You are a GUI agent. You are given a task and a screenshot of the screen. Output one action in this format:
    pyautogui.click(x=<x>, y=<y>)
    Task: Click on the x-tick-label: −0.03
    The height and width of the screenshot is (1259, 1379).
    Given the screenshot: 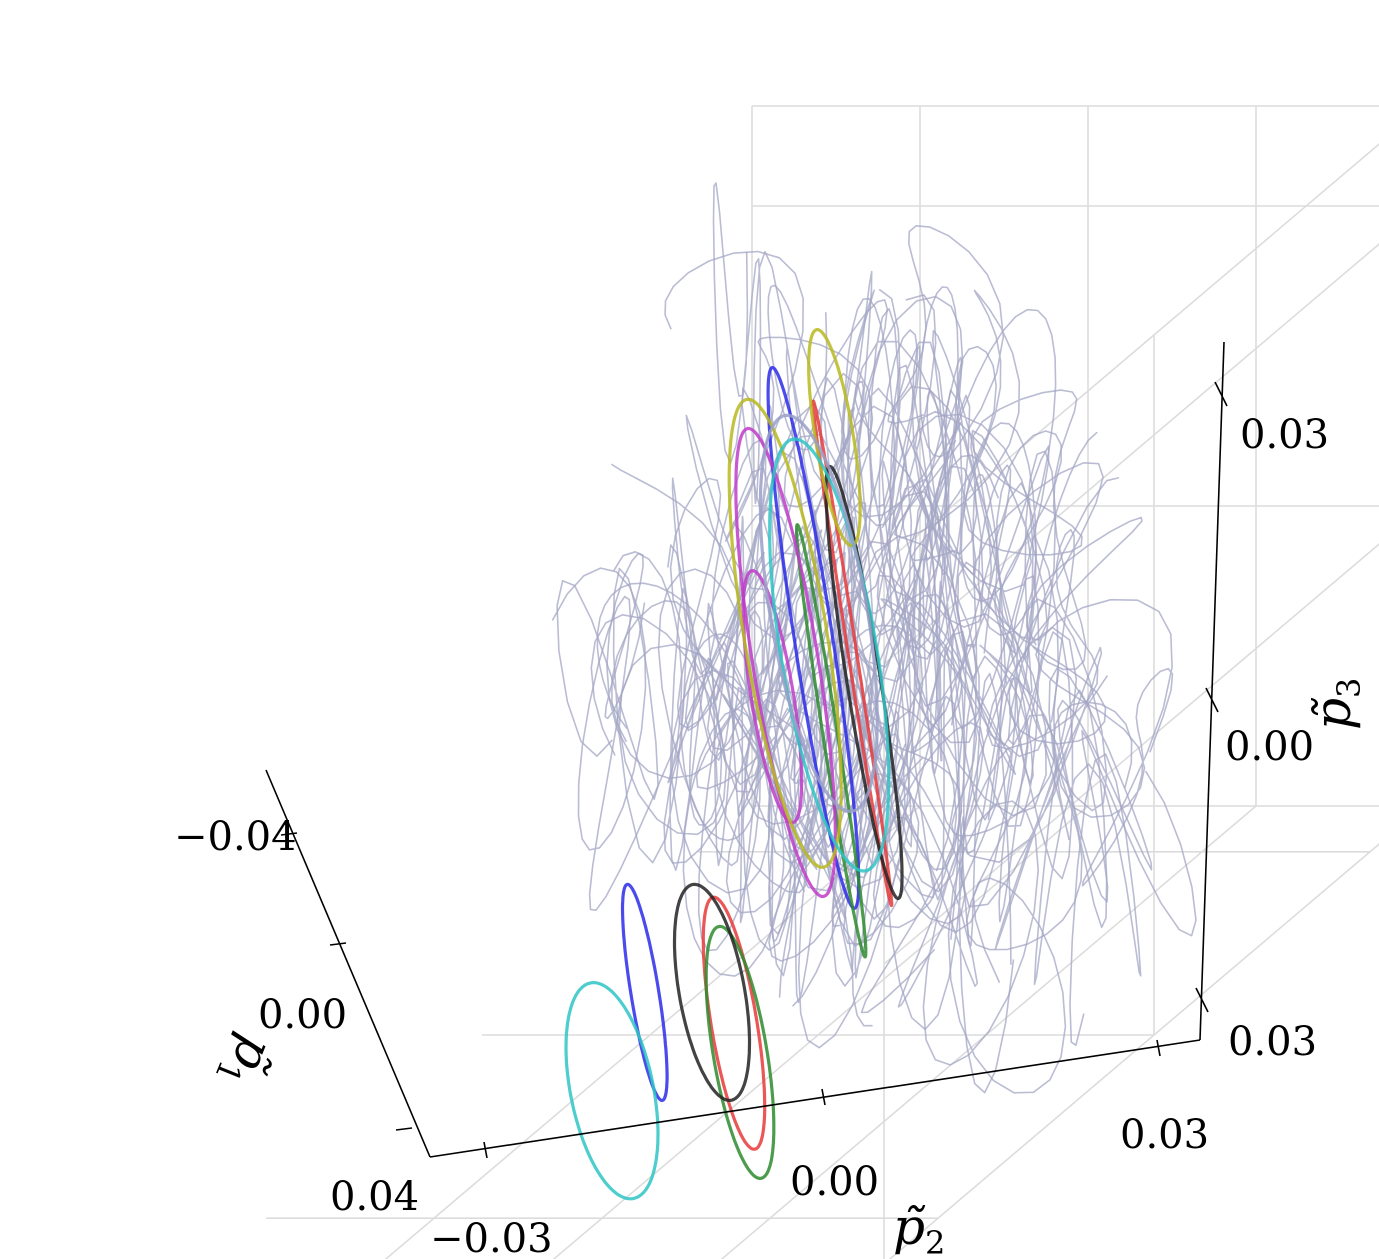 What is the action you would take?
    pyautogui.click(x=491, y=1237)
    